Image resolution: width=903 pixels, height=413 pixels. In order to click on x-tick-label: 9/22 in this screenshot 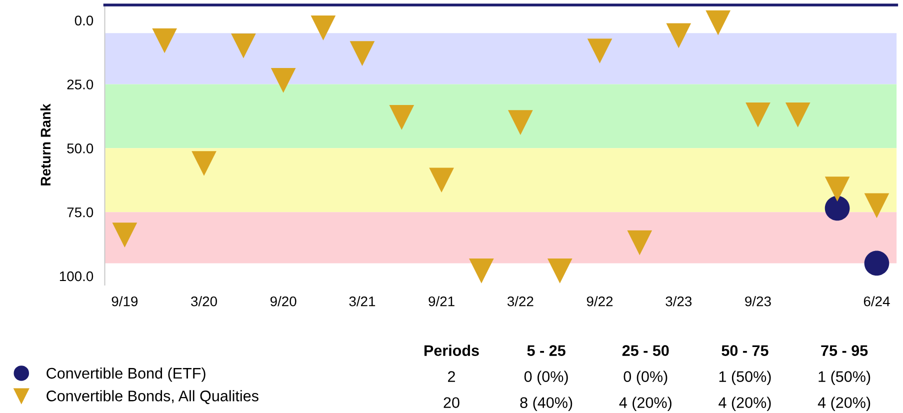, I will do `click(599, 301)`.